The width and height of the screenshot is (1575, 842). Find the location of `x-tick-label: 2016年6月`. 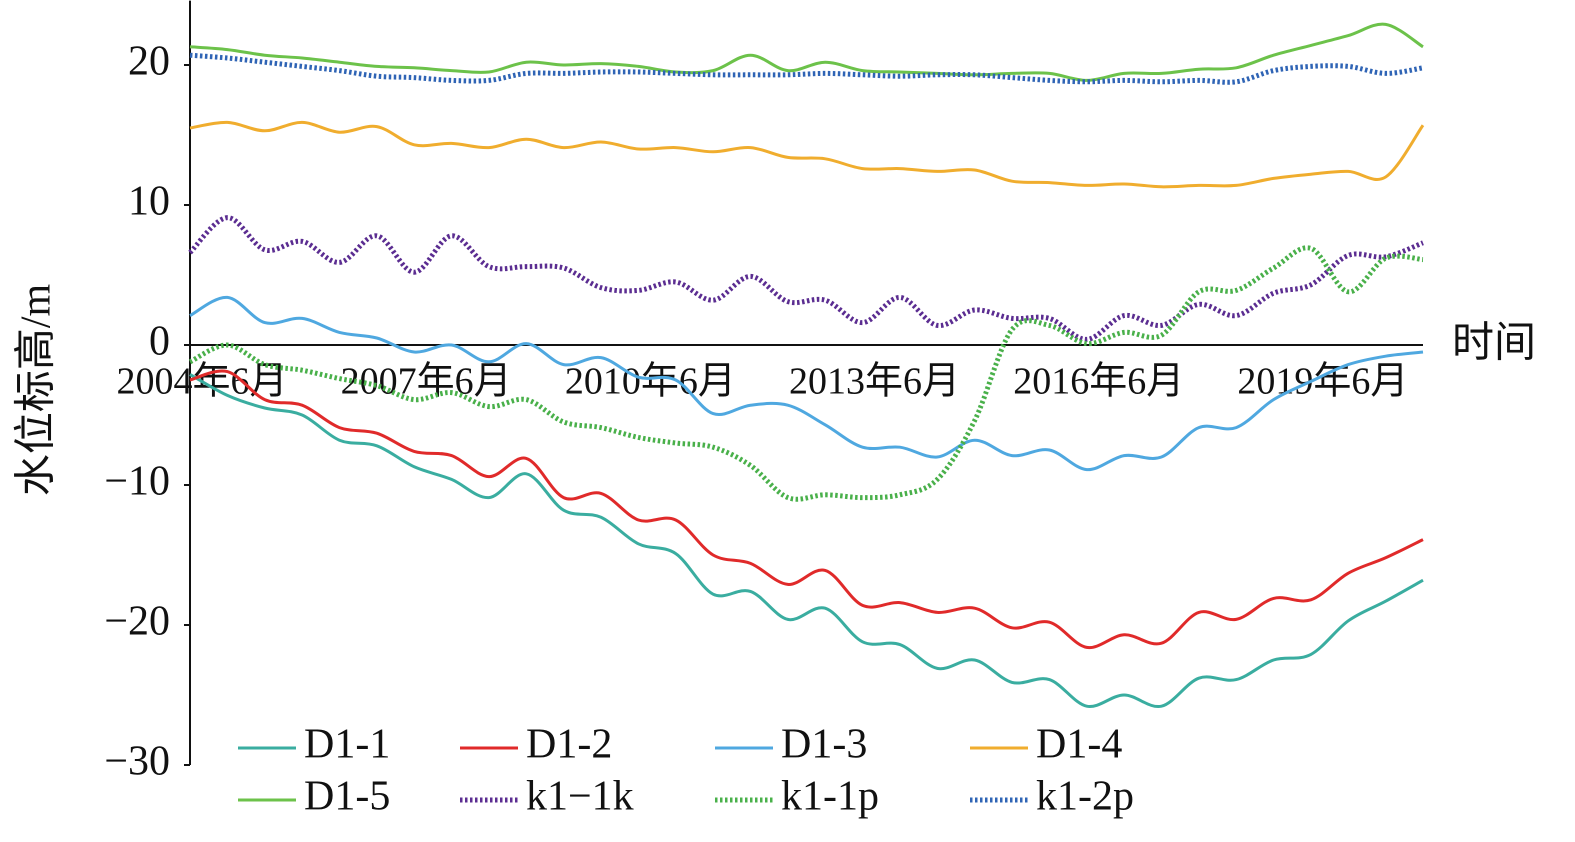

x-tick-label: 2016年6月 is located at coordinates (1098, 382).